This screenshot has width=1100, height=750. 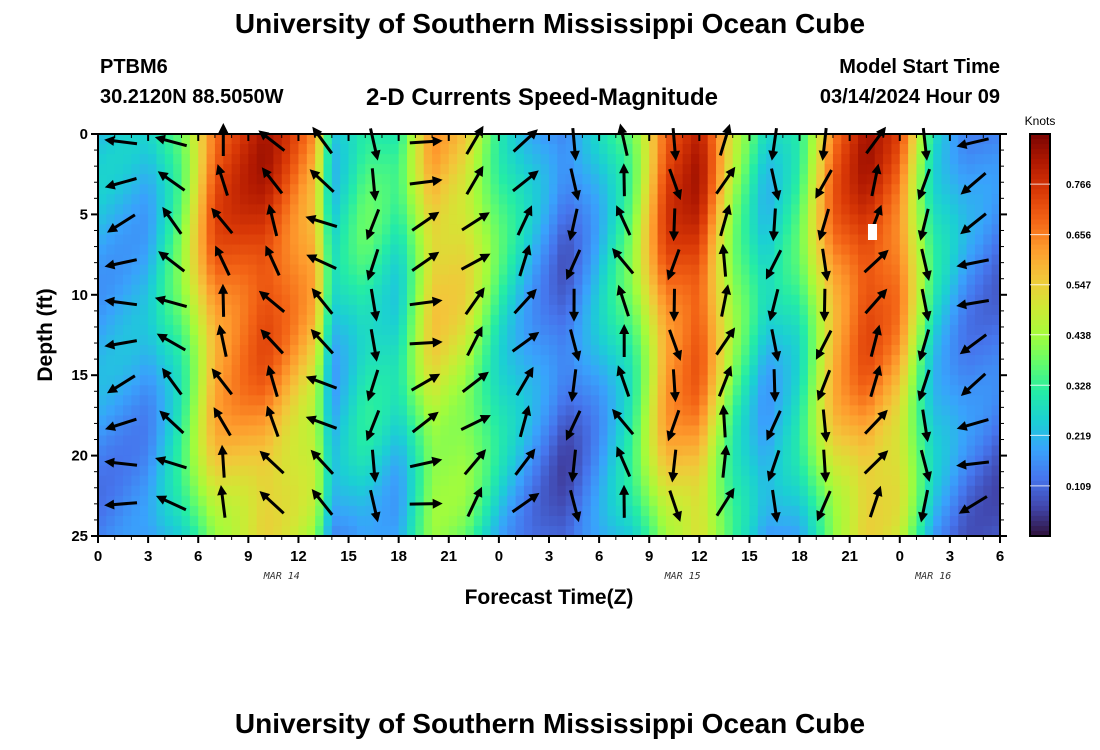 I want to click on data-marker, so click(x=872, y=232).